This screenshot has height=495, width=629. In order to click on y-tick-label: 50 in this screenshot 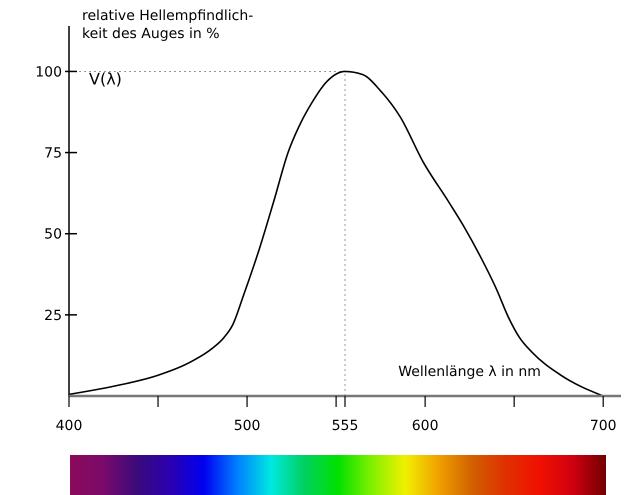, I will do `click(53, 234)`.